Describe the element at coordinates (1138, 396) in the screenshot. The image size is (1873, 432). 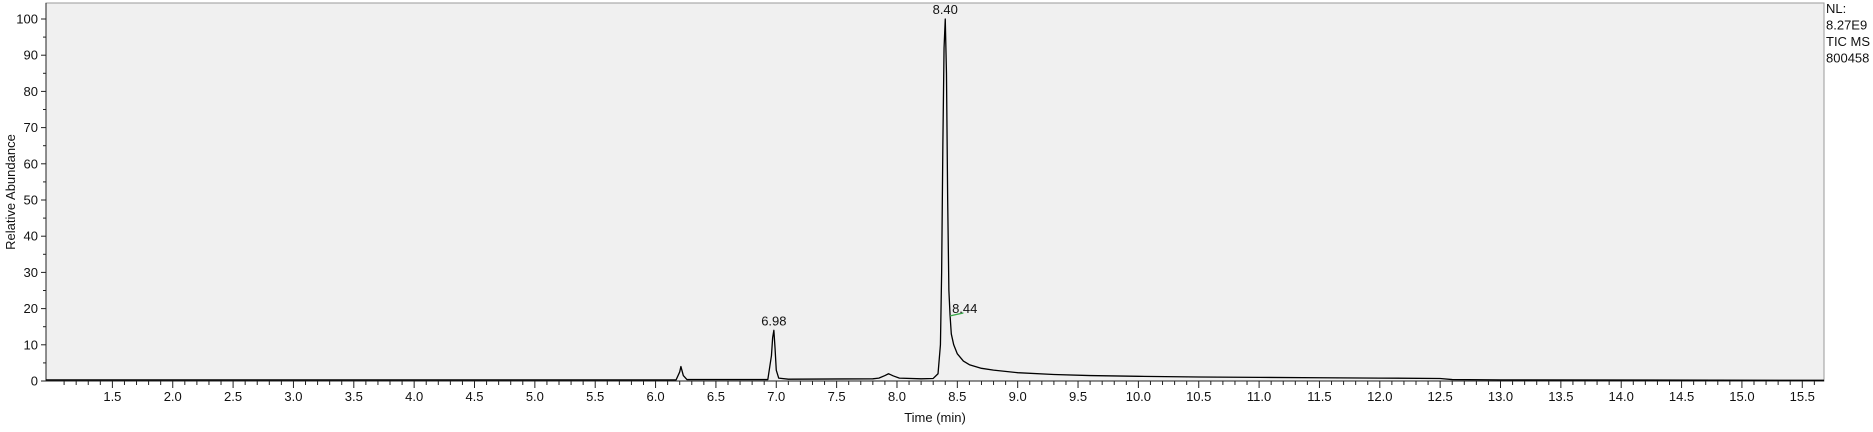
I see `x-tick-label: 10.0` at that location.